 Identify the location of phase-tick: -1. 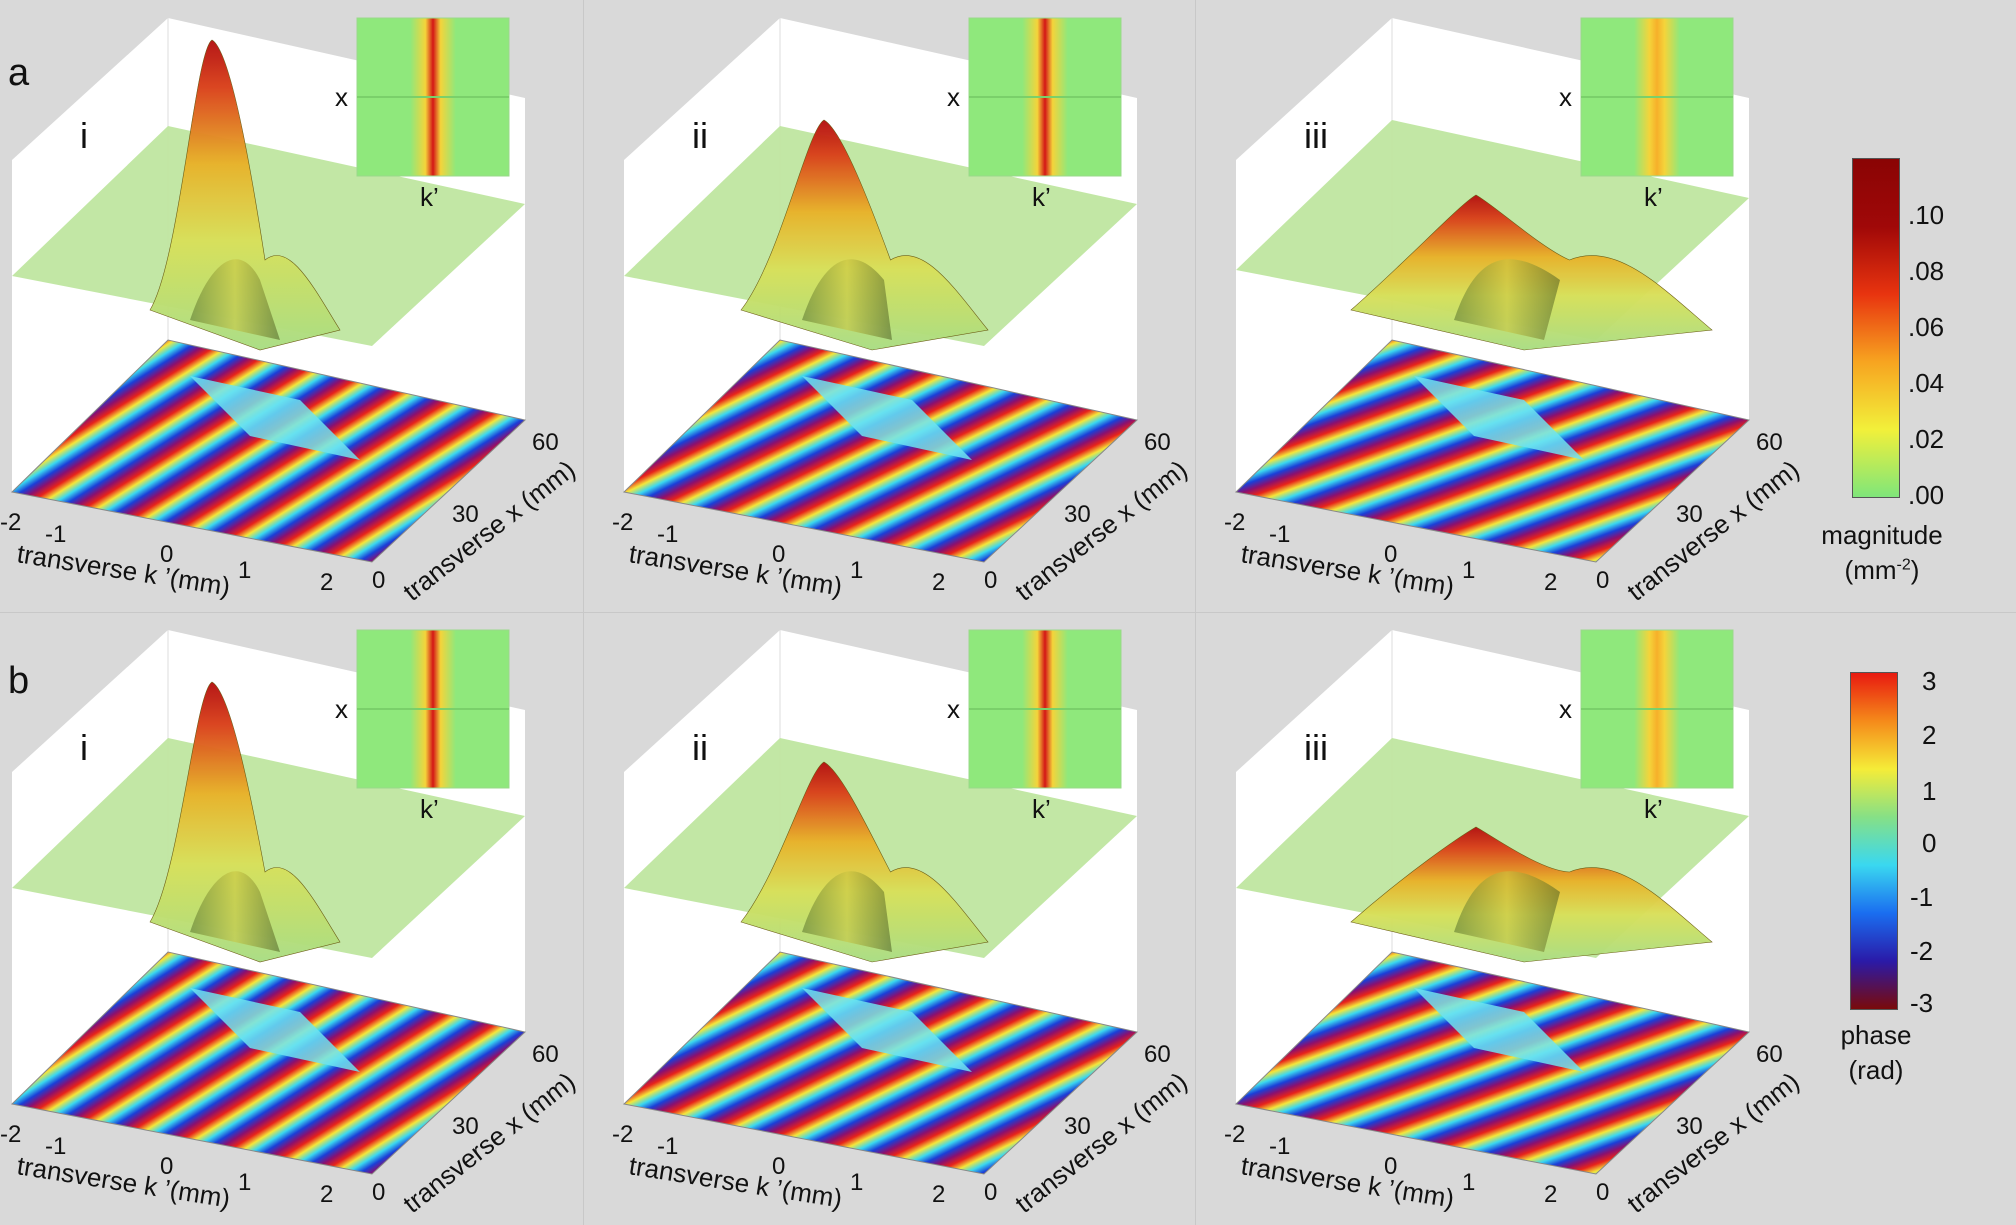
(1922, 897).